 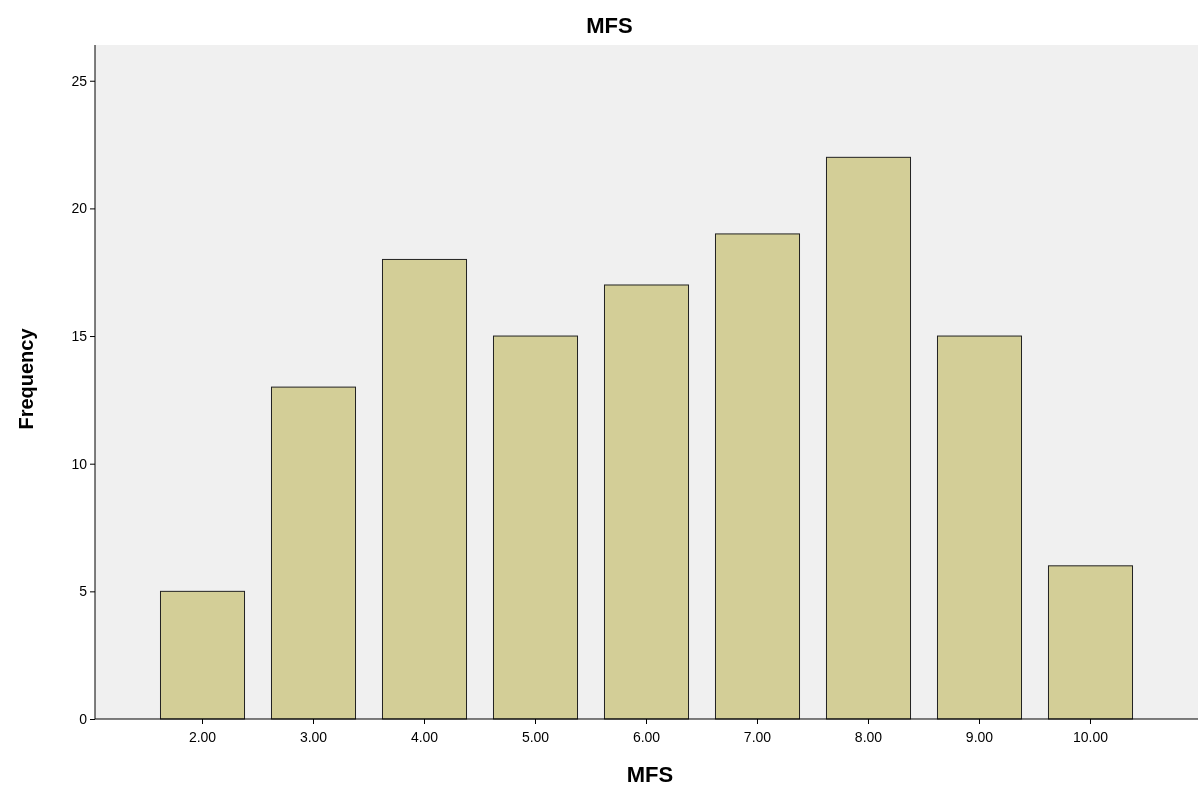 What do you see at coordinates (1090, 737) in the screenshot?
I see `x-tick-label: 10.00` at bounding box center [1090, 737].